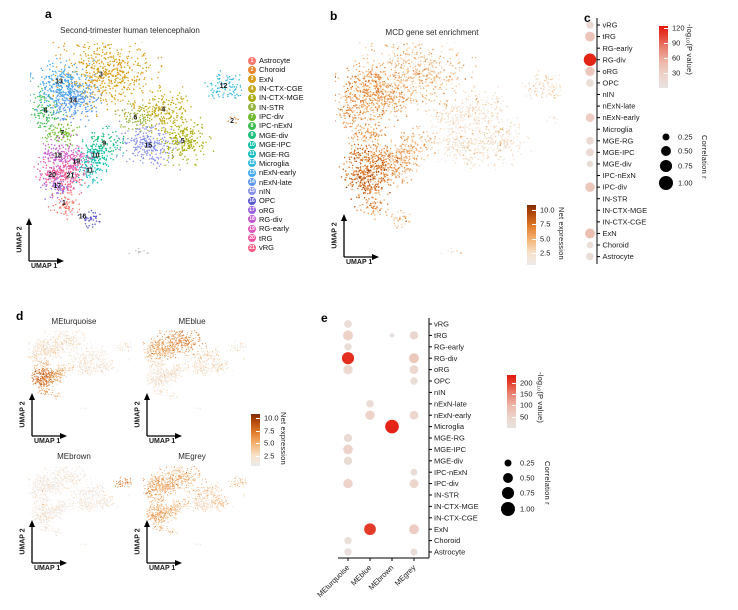  I want to click on size-legend-title: Correlation r, so click(547, 483).